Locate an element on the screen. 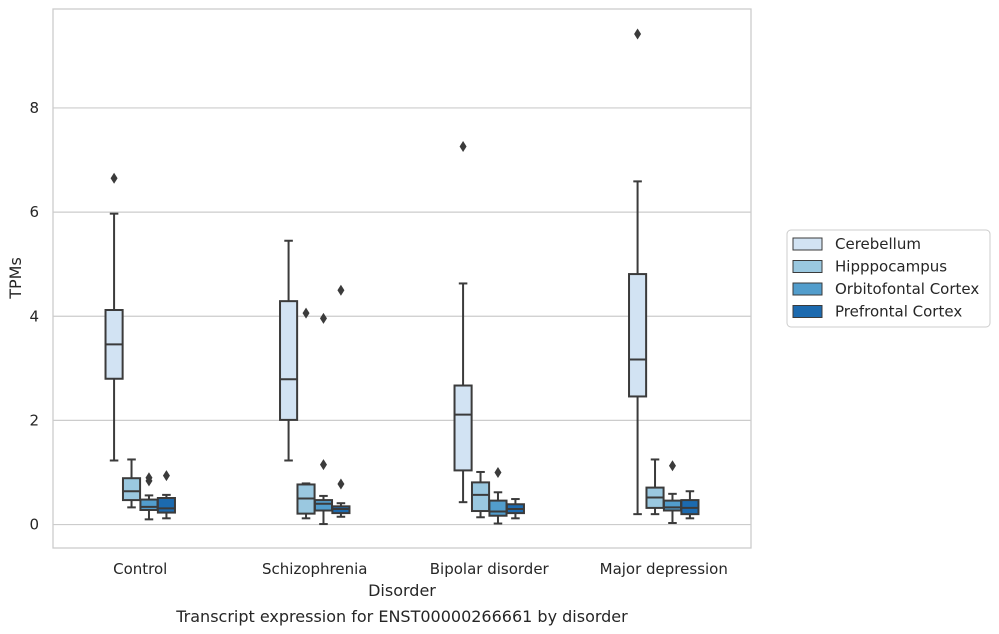 The image size is (999, 634). y-tick-labels: 0 2 4 6 8 is located at coordinates (34, 316).